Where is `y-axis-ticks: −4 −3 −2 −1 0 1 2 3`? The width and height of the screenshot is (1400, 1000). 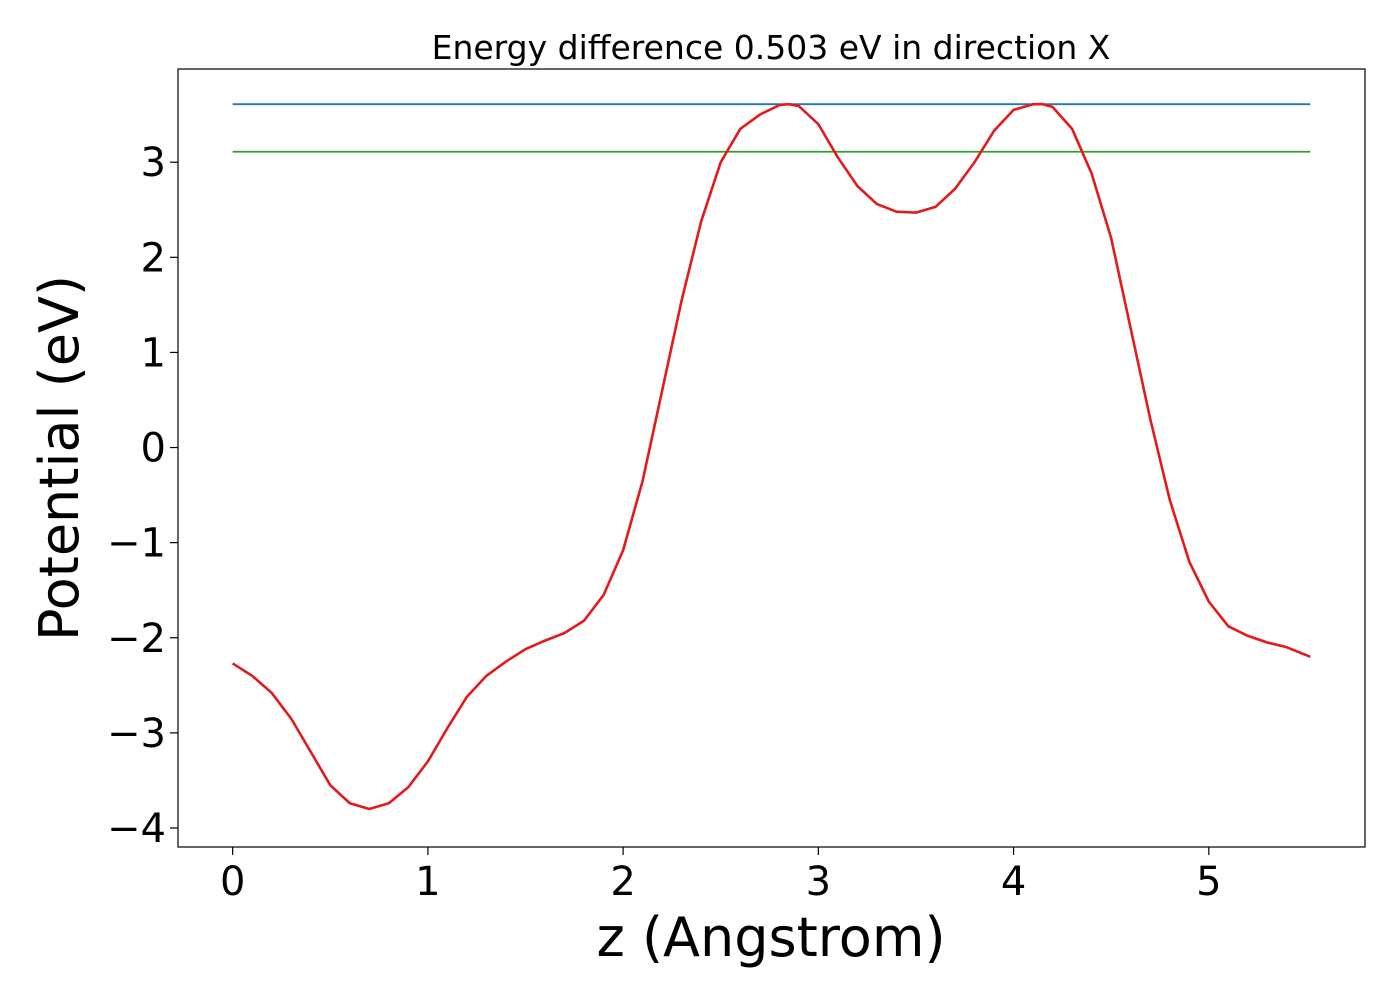
y-axis-ticks: −4 −3 −2 −1 0 1 2 3 is located at coordinates (142, 496).